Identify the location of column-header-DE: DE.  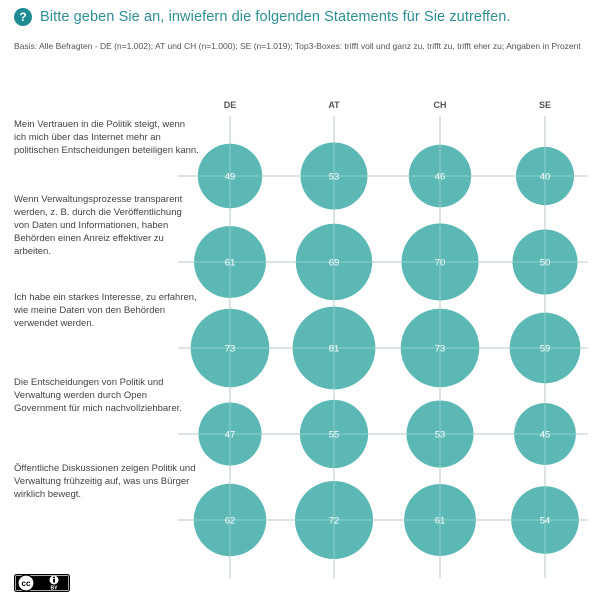
(230, 105).